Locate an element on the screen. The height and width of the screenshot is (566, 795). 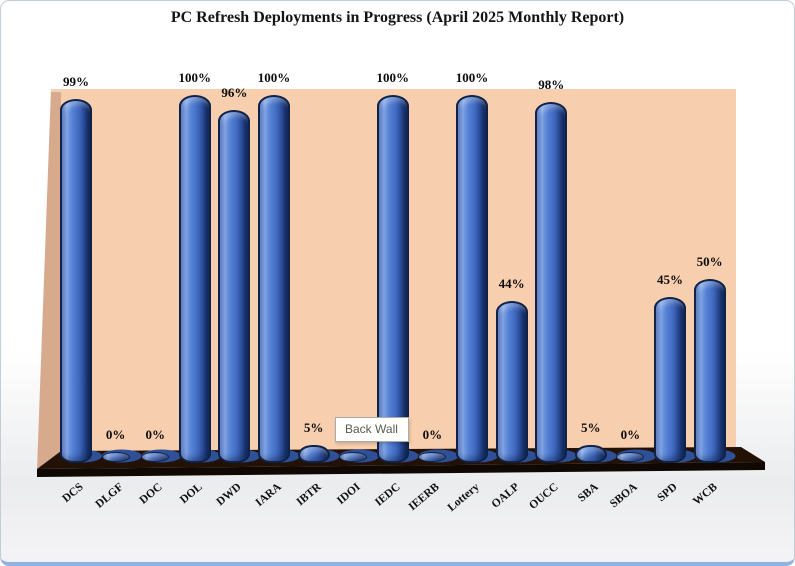
bar-SPD is located at coordinates (670, 380).